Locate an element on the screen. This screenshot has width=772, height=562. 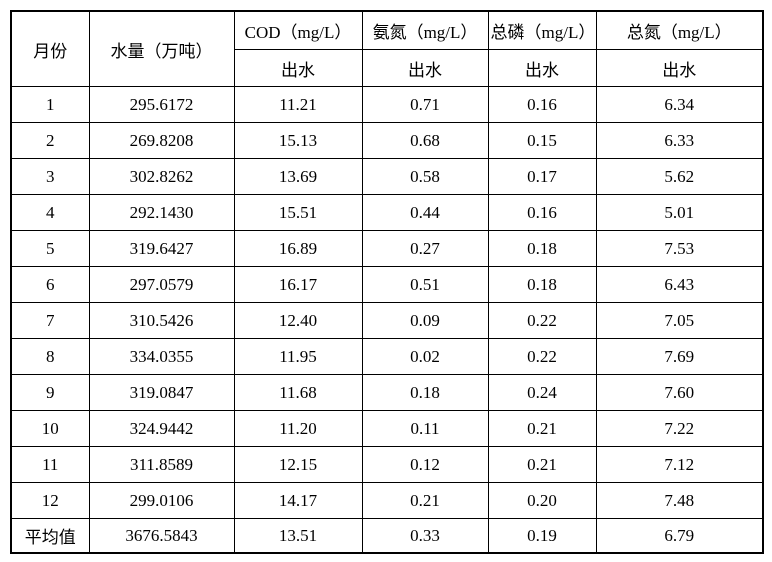
cell-water: 319.0847 is located at coordinates (161, 392).